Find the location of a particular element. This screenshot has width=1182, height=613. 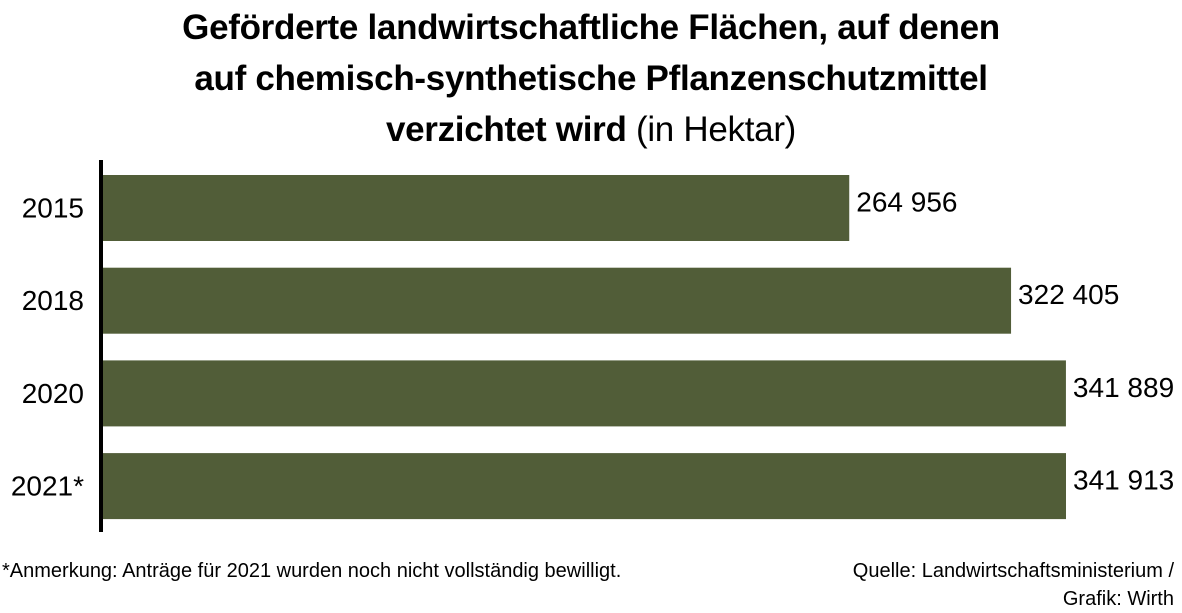

bar-2021 is located at coordinates (584, 486).